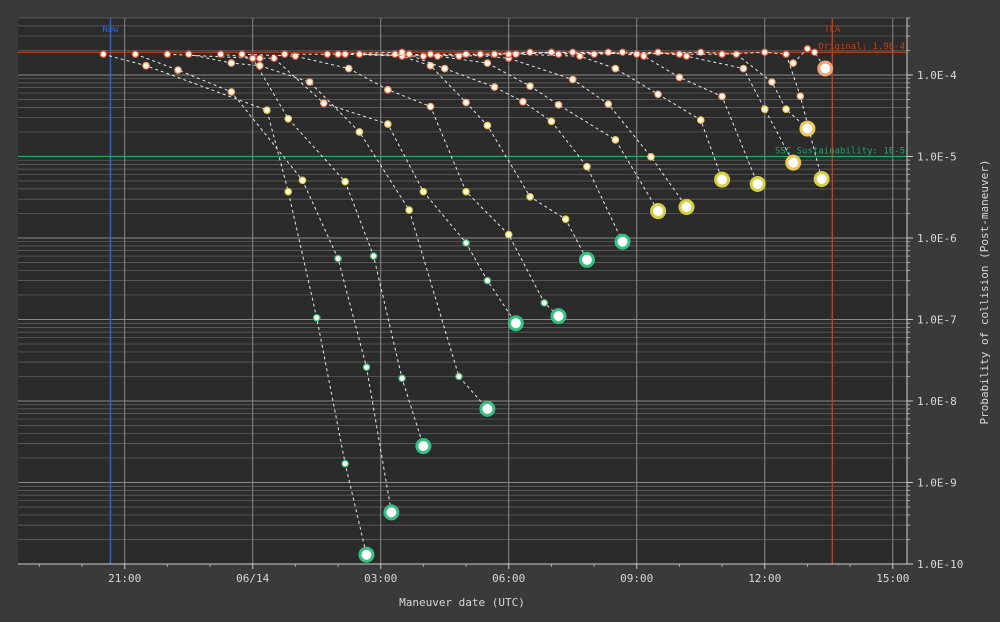  I want to click on ref-label-horizontal: SSC Sustainability: 1E-5, so click(840, 151).